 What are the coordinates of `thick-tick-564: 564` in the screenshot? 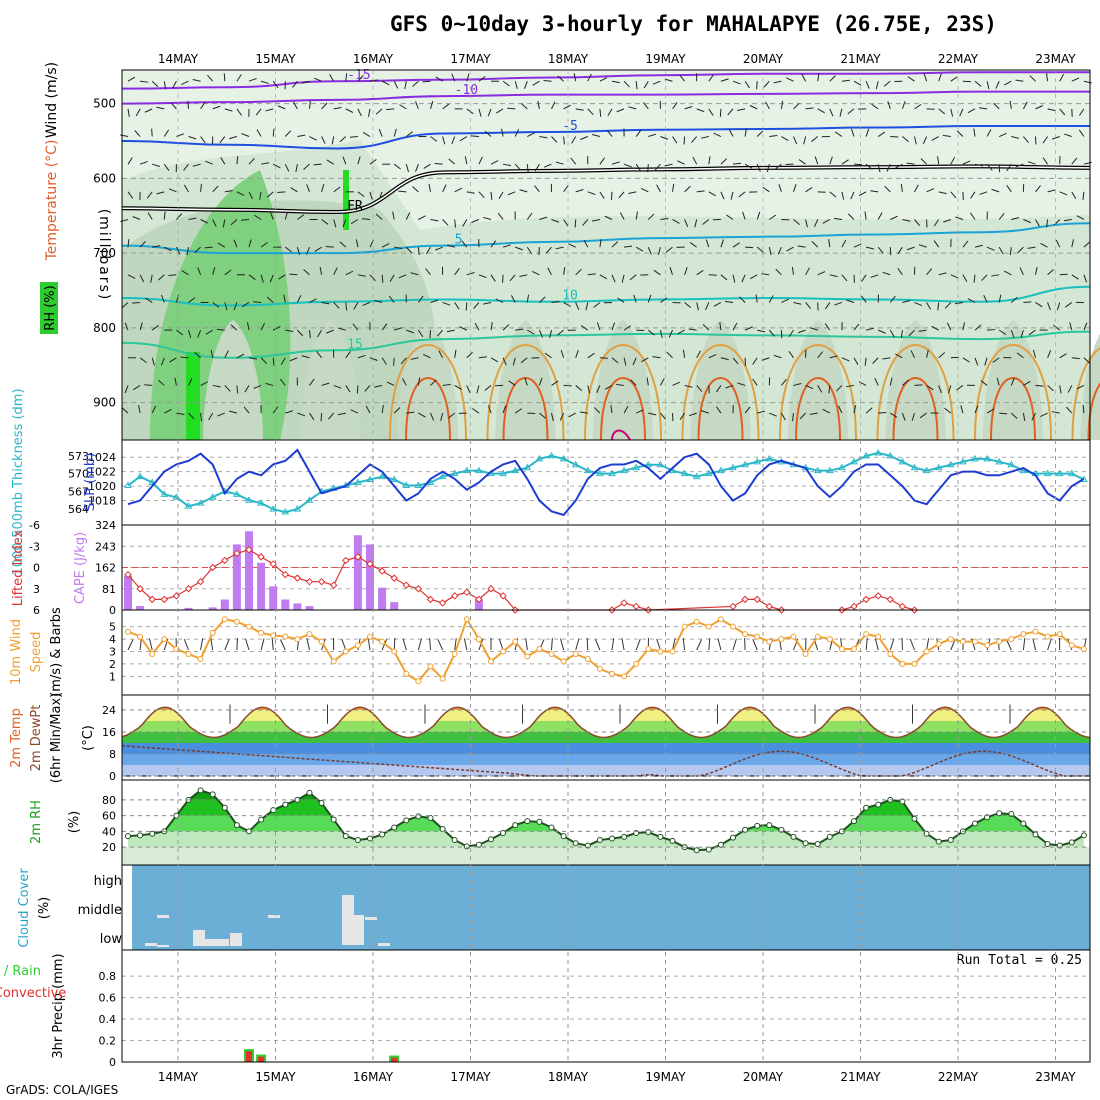 It's located at (78, 509).